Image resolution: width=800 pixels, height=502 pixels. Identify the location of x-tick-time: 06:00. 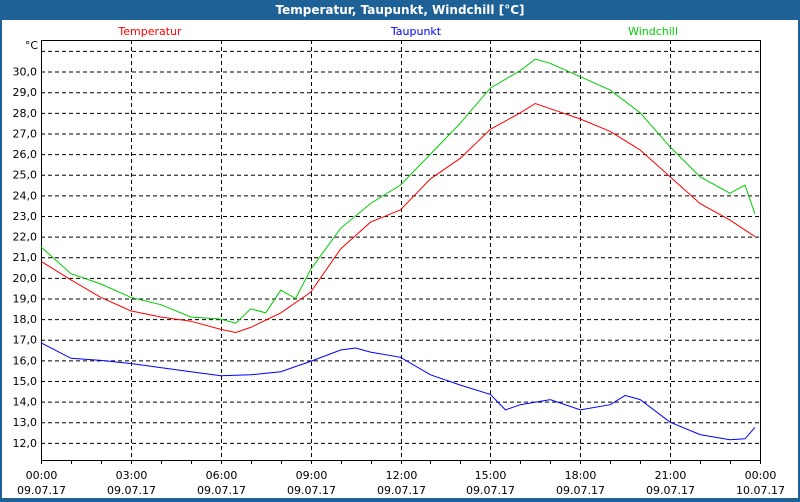
(222, 475).